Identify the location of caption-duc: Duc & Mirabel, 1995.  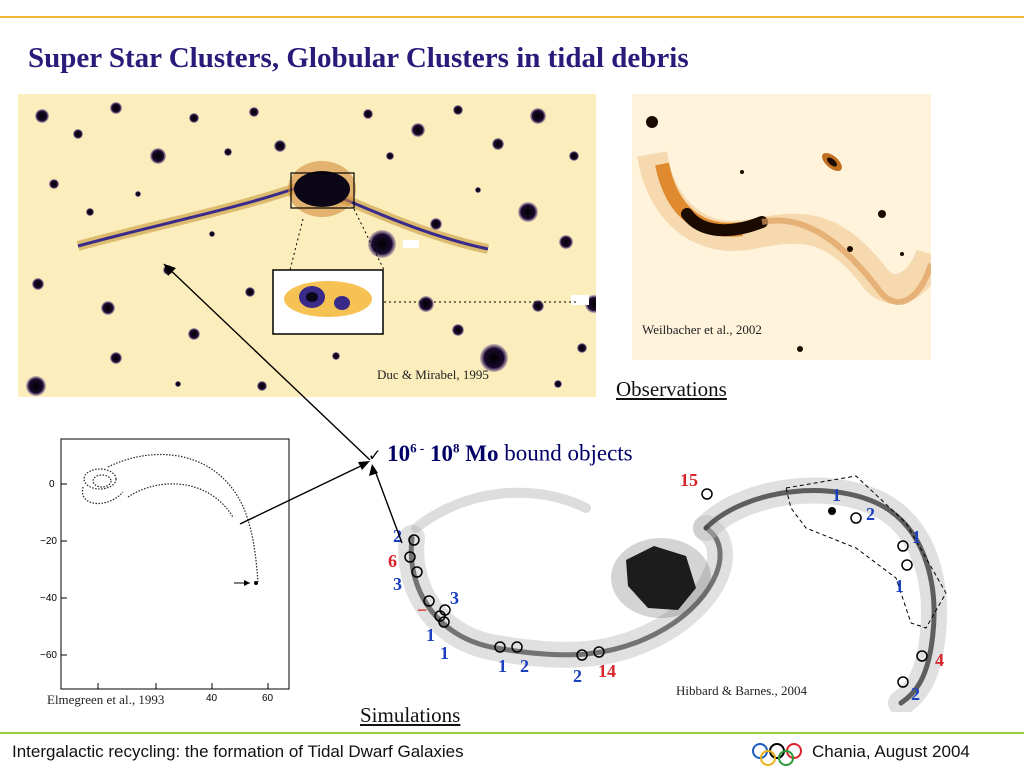
(433, 374).